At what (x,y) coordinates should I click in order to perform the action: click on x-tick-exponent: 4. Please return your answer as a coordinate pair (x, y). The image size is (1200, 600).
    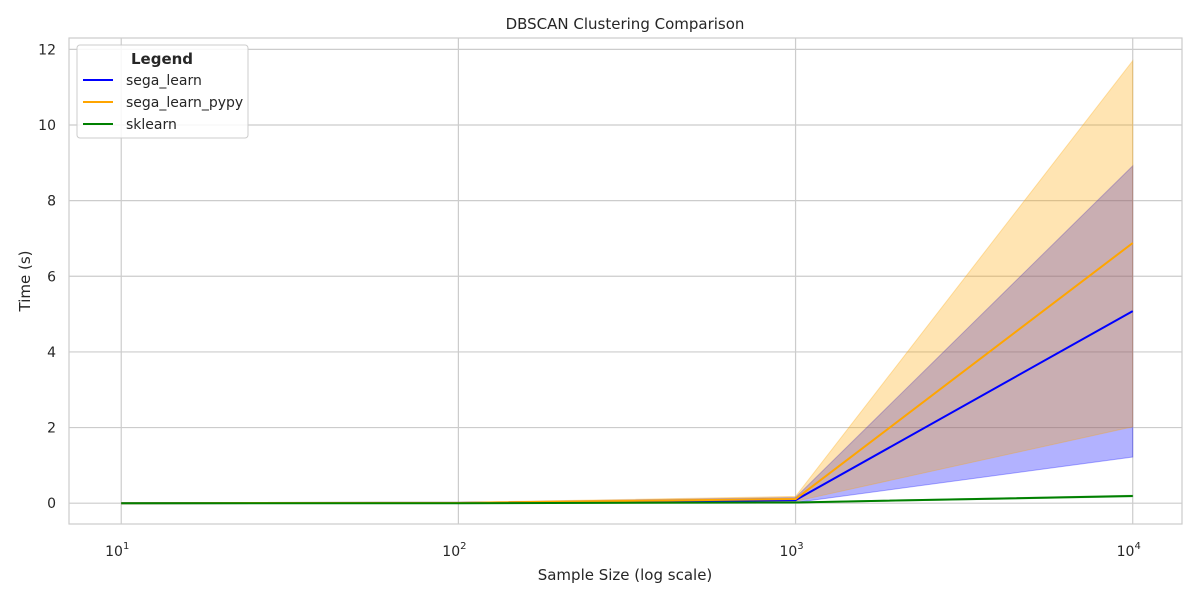
    Looking at the image, I should click on (1137, 546).